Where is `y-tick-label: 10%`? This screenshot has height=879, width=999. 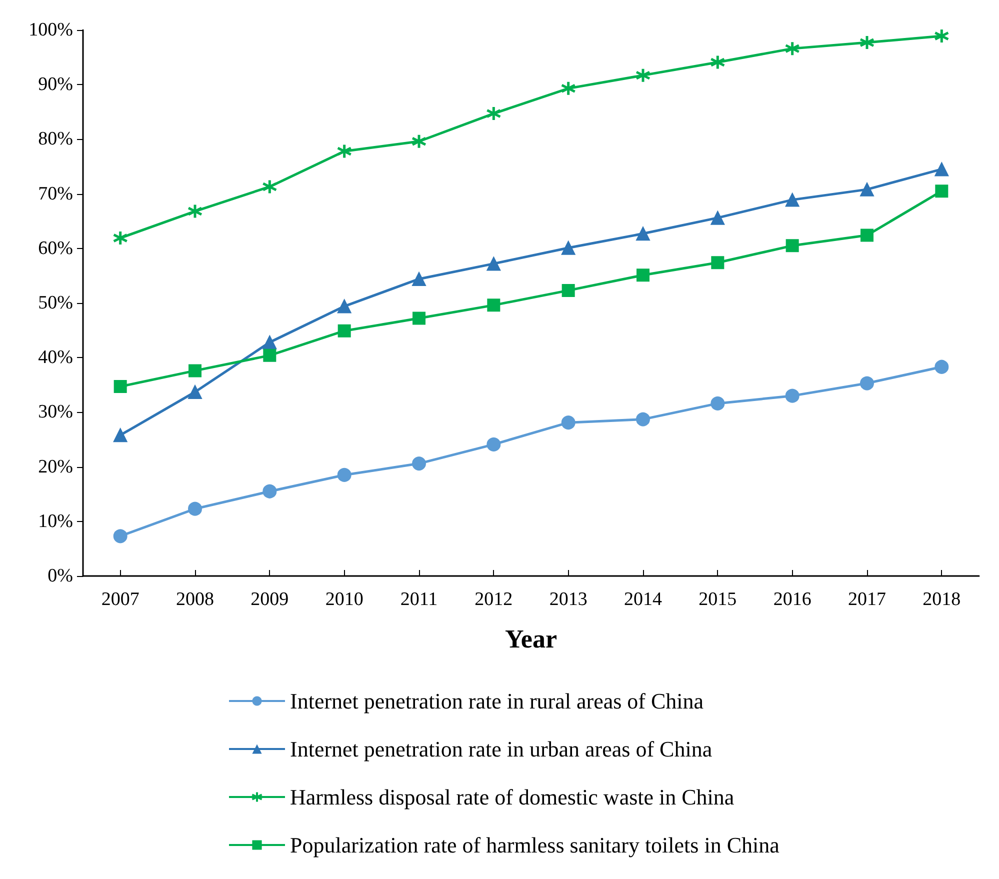 y-tick-label: 10% is located at coordinates (56, 521).